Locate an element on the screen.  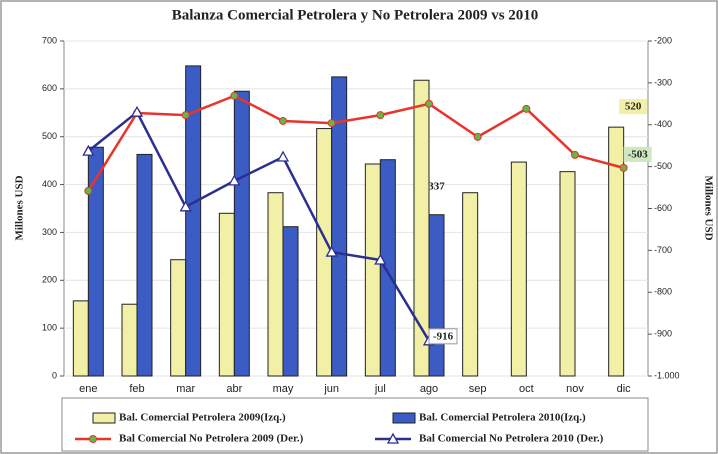
y-tick-label: 300 is located at coordinates (49, 232).